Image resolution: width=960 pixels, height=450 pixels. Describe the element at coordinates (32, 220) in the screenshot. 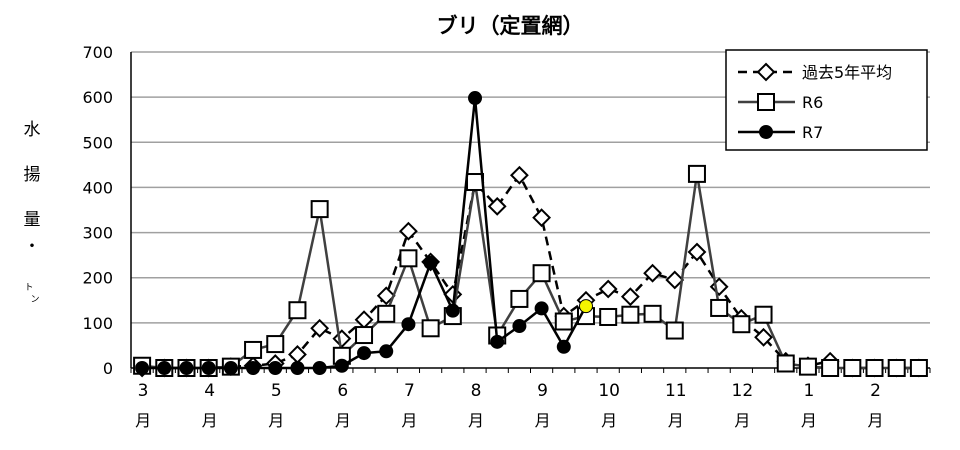

I see `y-label-char: 量` at that location.